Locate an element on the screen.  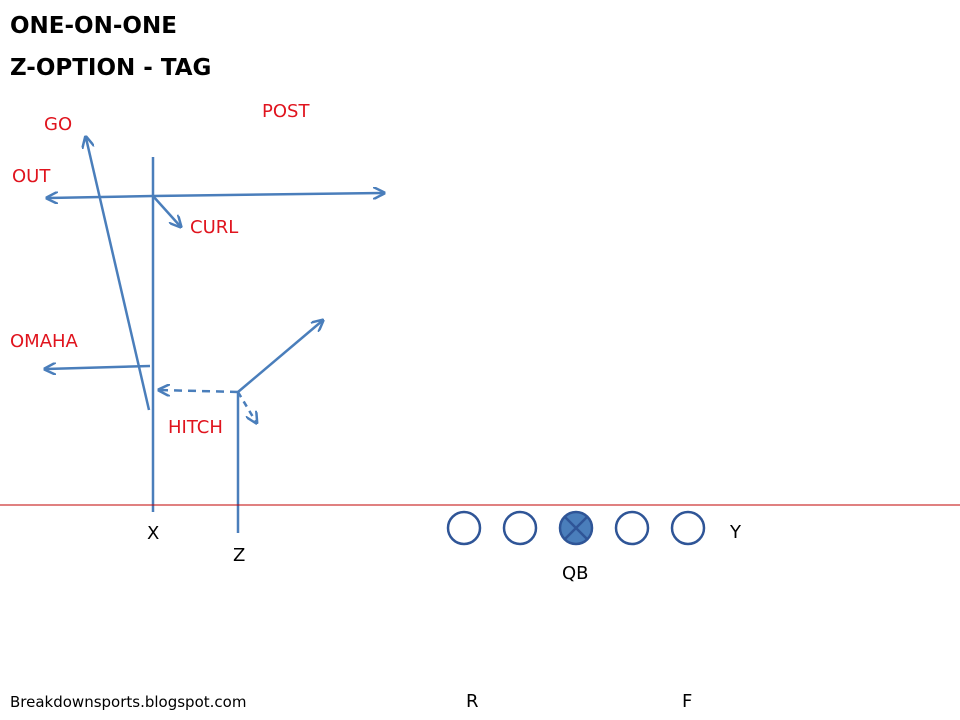
player-label: R is located at coordinates (472, 701).